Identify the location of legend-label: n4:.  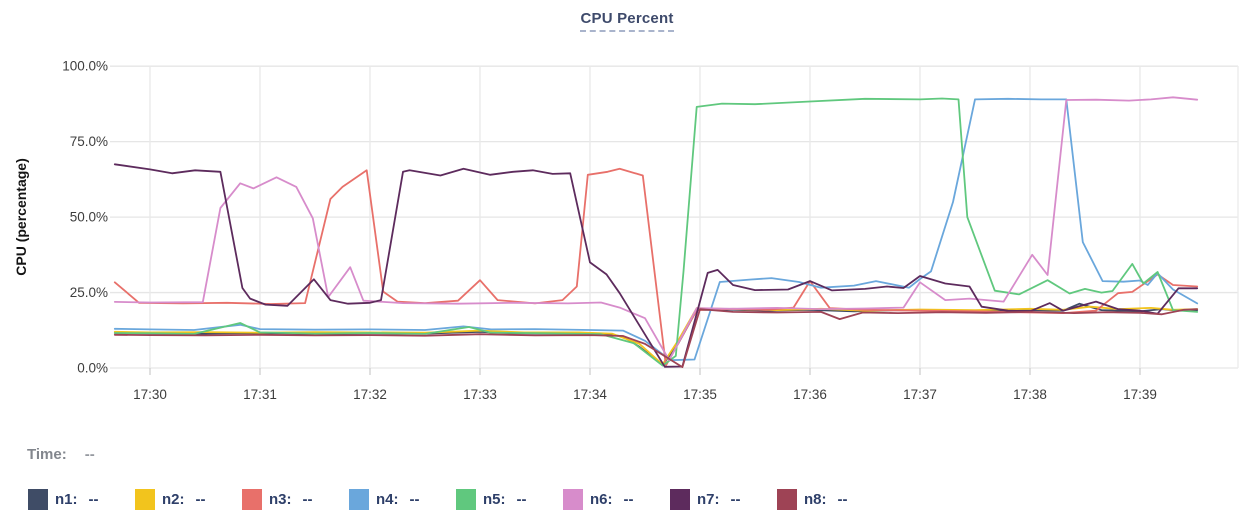
(387, 499).